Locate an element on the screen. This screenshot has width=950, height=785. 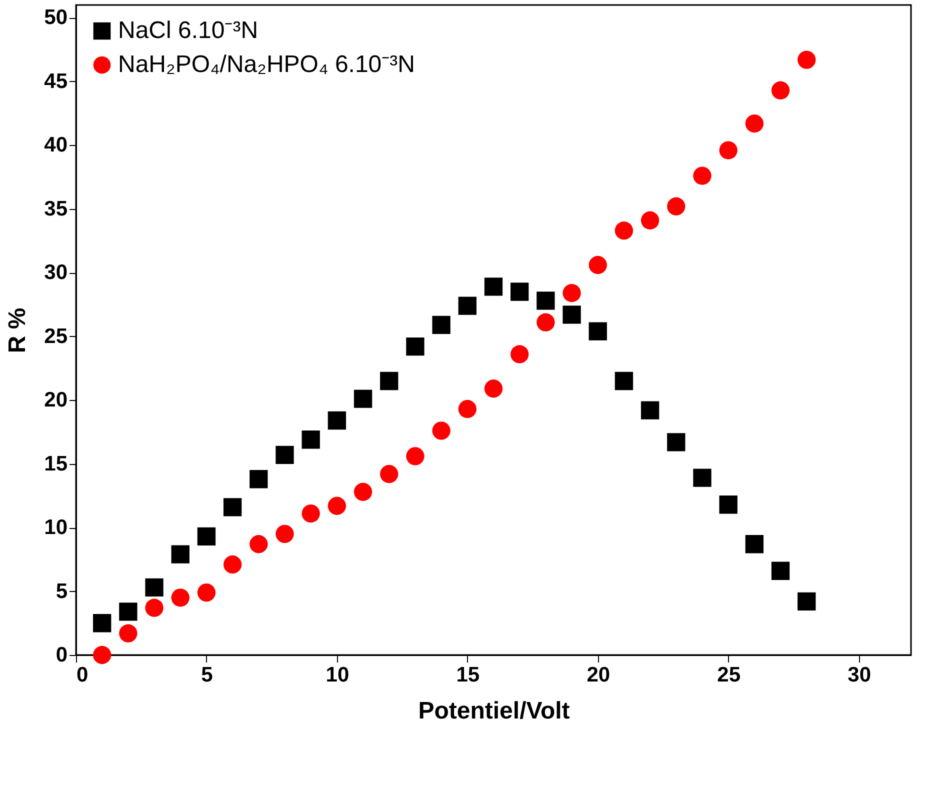
y-axis-title: R % is located at coordinates (18, 331).